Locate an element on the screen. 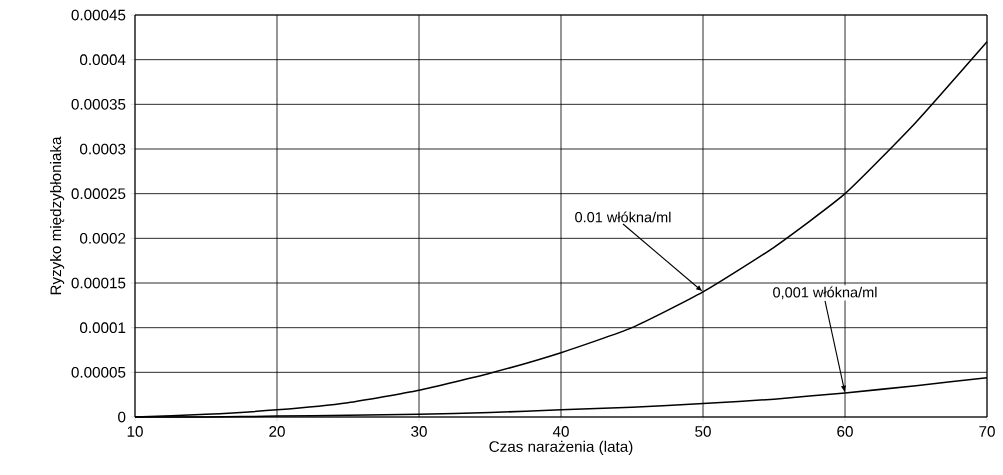 This screenshot has width=1003, height=475. x-axis-title: Czas narażenia (lata) is located at coordinates (561, 447).